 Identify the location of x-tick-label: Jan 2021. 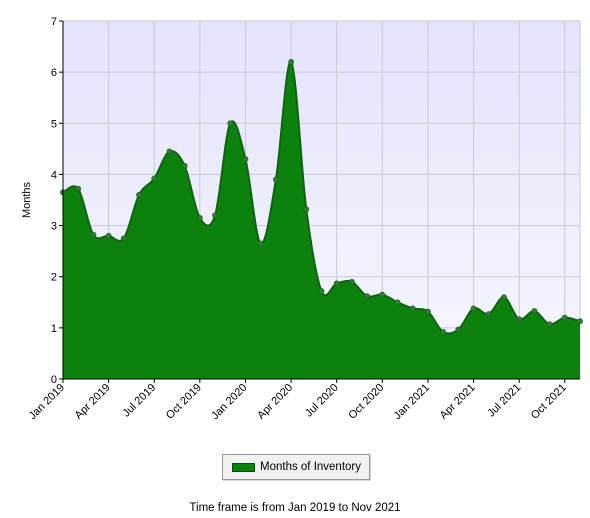
(412, 402).